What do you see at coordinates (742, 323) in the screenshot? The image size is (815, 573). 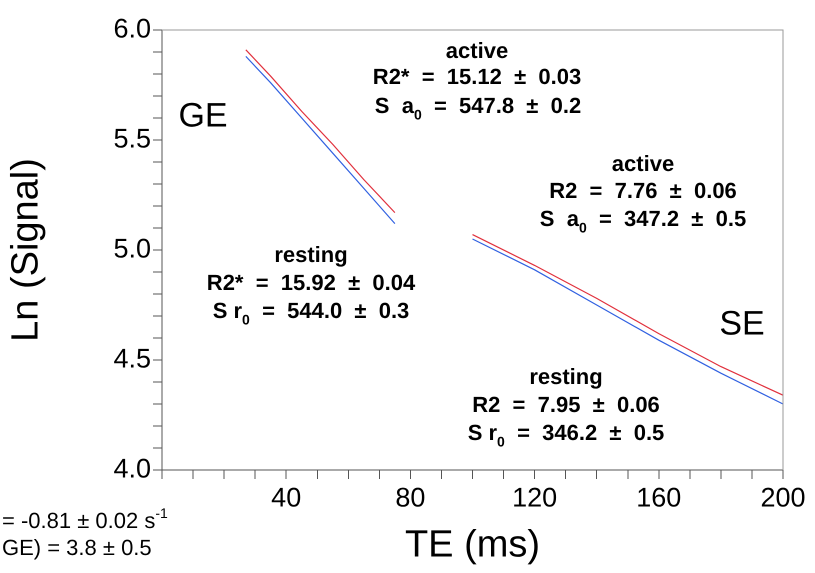 I see `annotation: SE` at bounding box center [742, 323].